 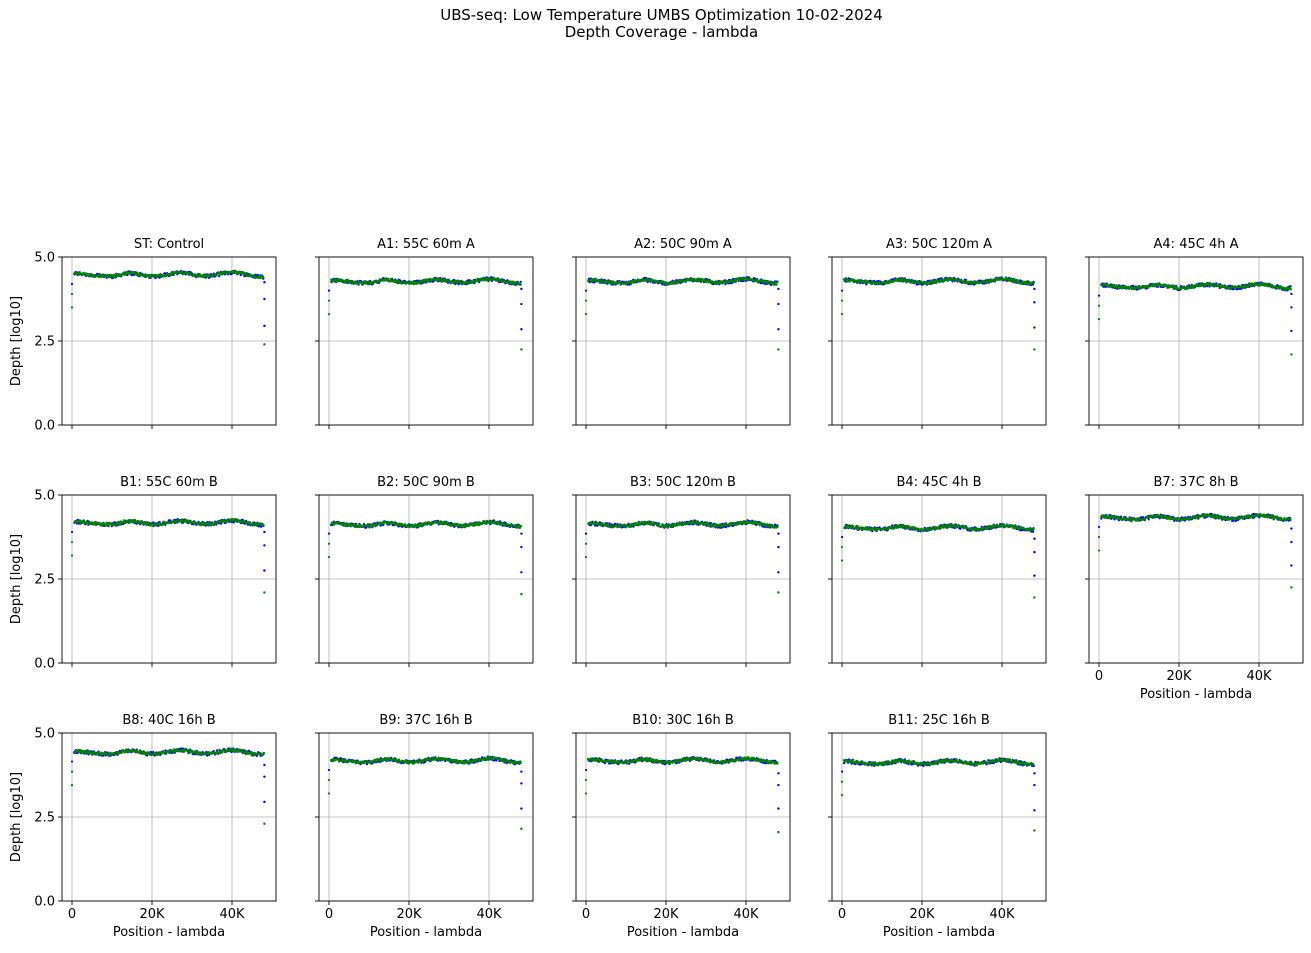 I want to click on y-tick-label: 0.0, so click(x=44, y=426).